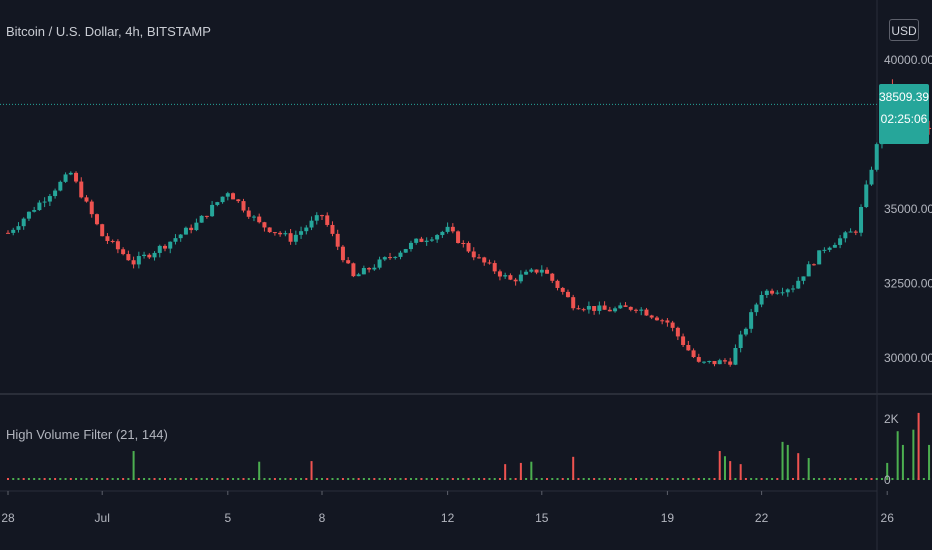 The width and height of the screenshot is (932, 550). I want to click on price-axis: 40000.00 35000.00 32500.00 30000.00, so click(908, 209).